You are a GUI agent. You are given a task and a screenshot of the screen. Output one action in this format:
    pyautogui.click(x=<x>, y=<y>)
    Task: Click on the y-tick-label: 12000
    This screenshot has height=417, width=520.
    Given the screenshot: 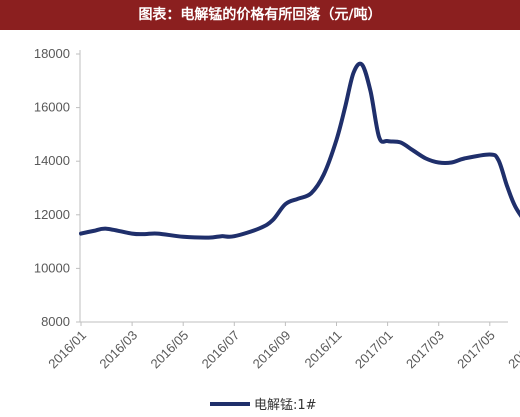 What is the action you would take?
    pyautogui.click(x=52, y=214)
    